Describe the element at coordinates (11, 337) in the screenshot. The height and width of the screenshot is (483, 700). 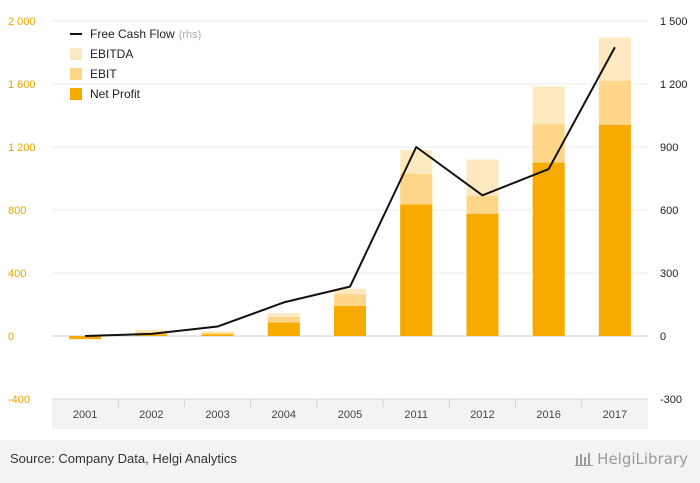
I see `left-tick-label: 0` at that location.